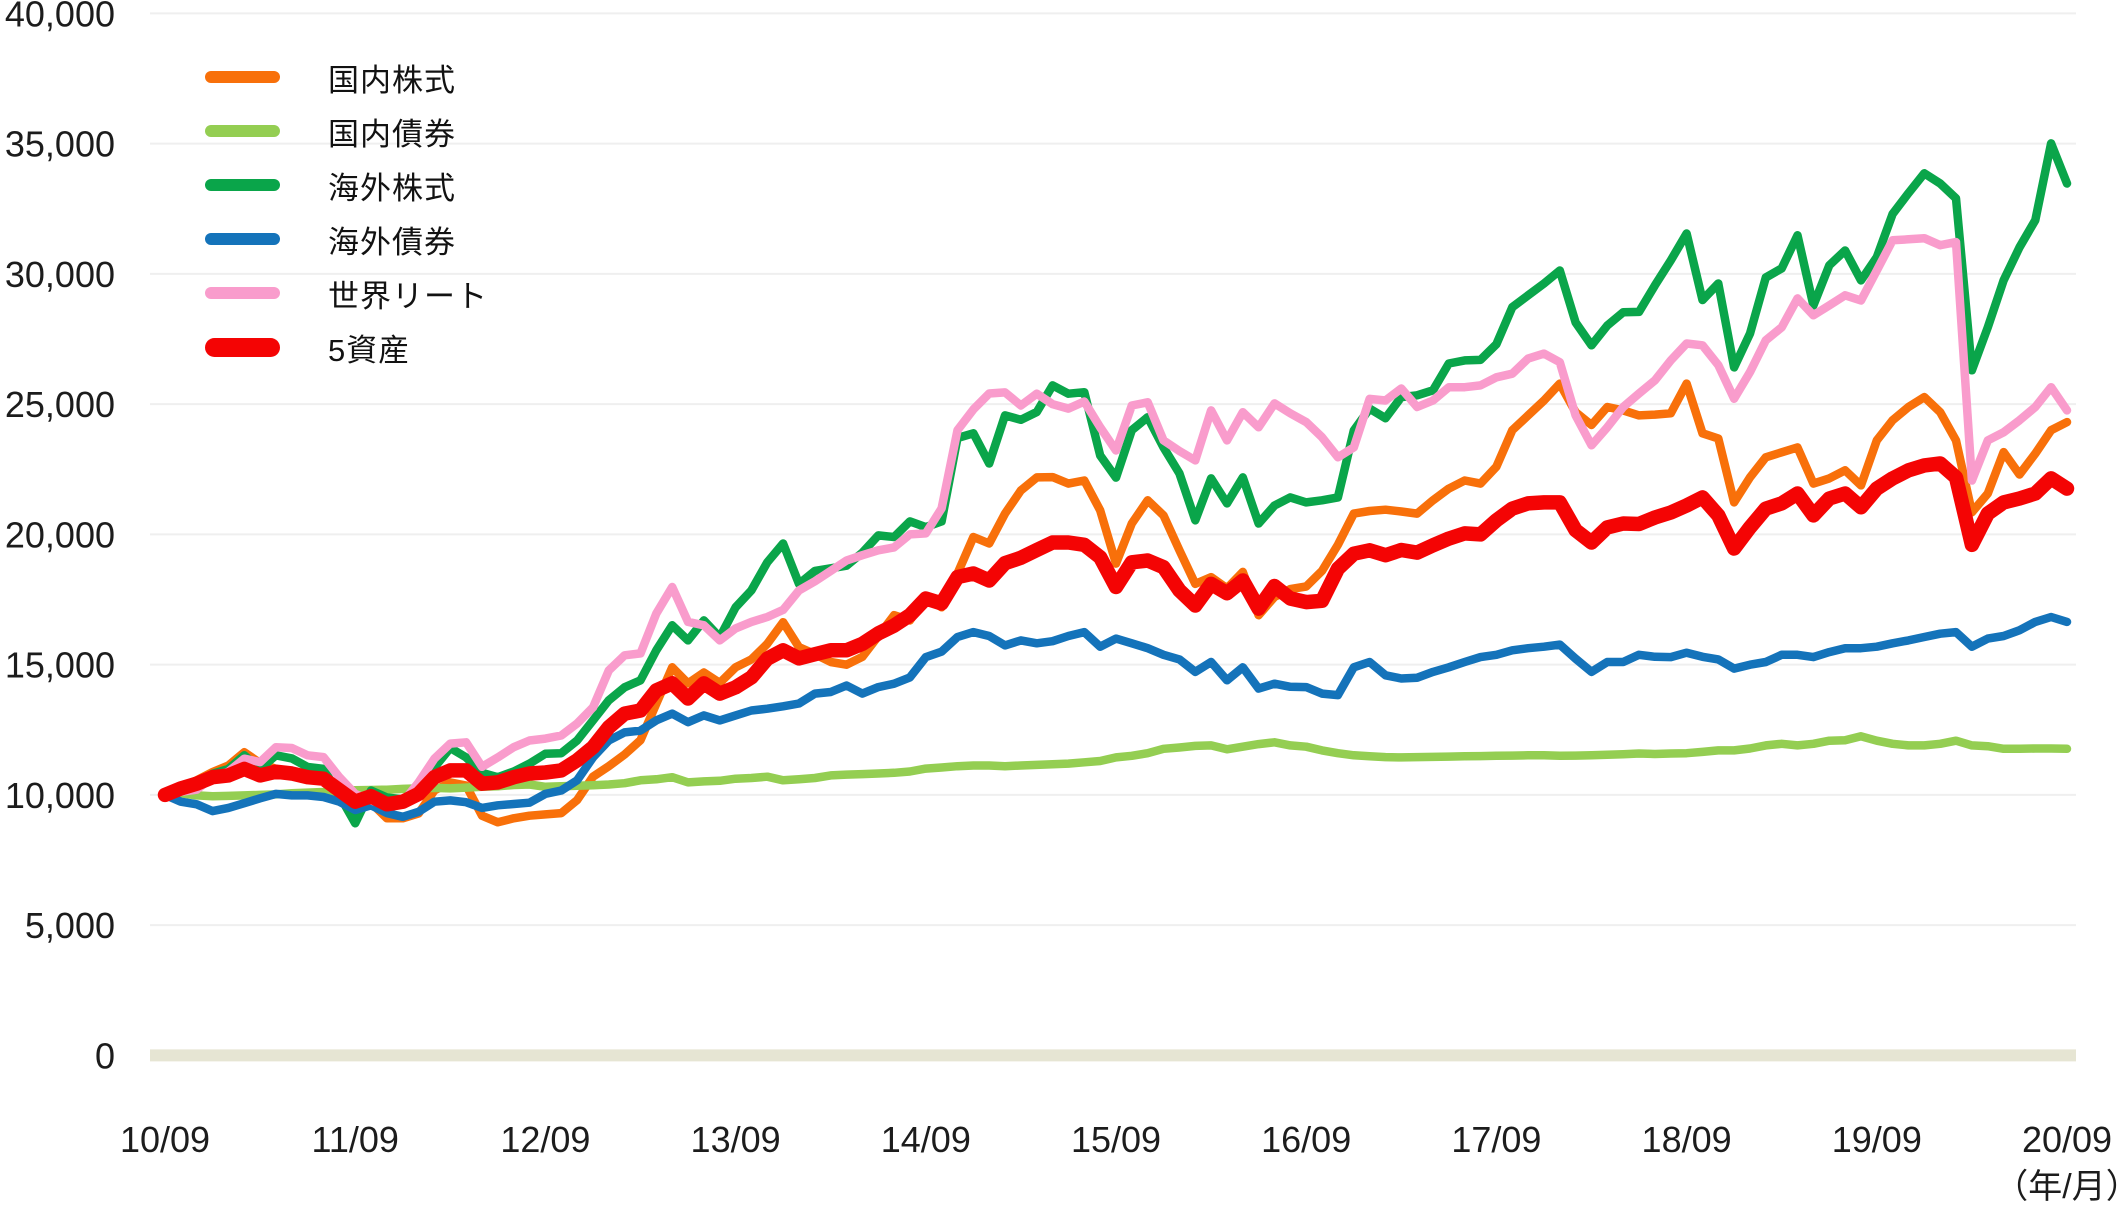  Describe the element at coordinates (60, 534) in the screenshot. I see `y-tick-label: 20,000` at that location.